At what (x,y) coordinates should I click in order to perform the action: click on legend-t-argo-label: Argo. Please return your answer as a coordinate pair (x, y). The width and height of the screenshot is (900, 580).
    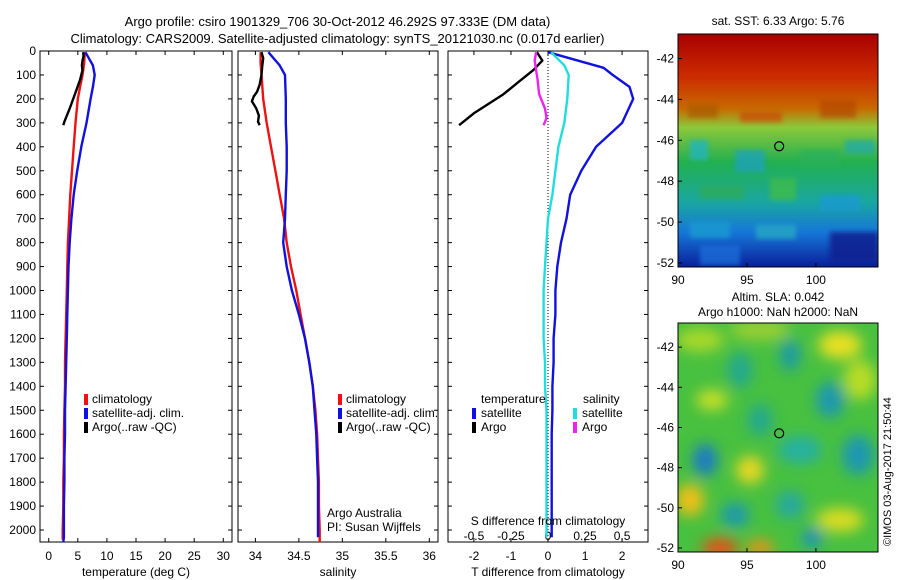
    Looking at the image, I should click on (494, 427).